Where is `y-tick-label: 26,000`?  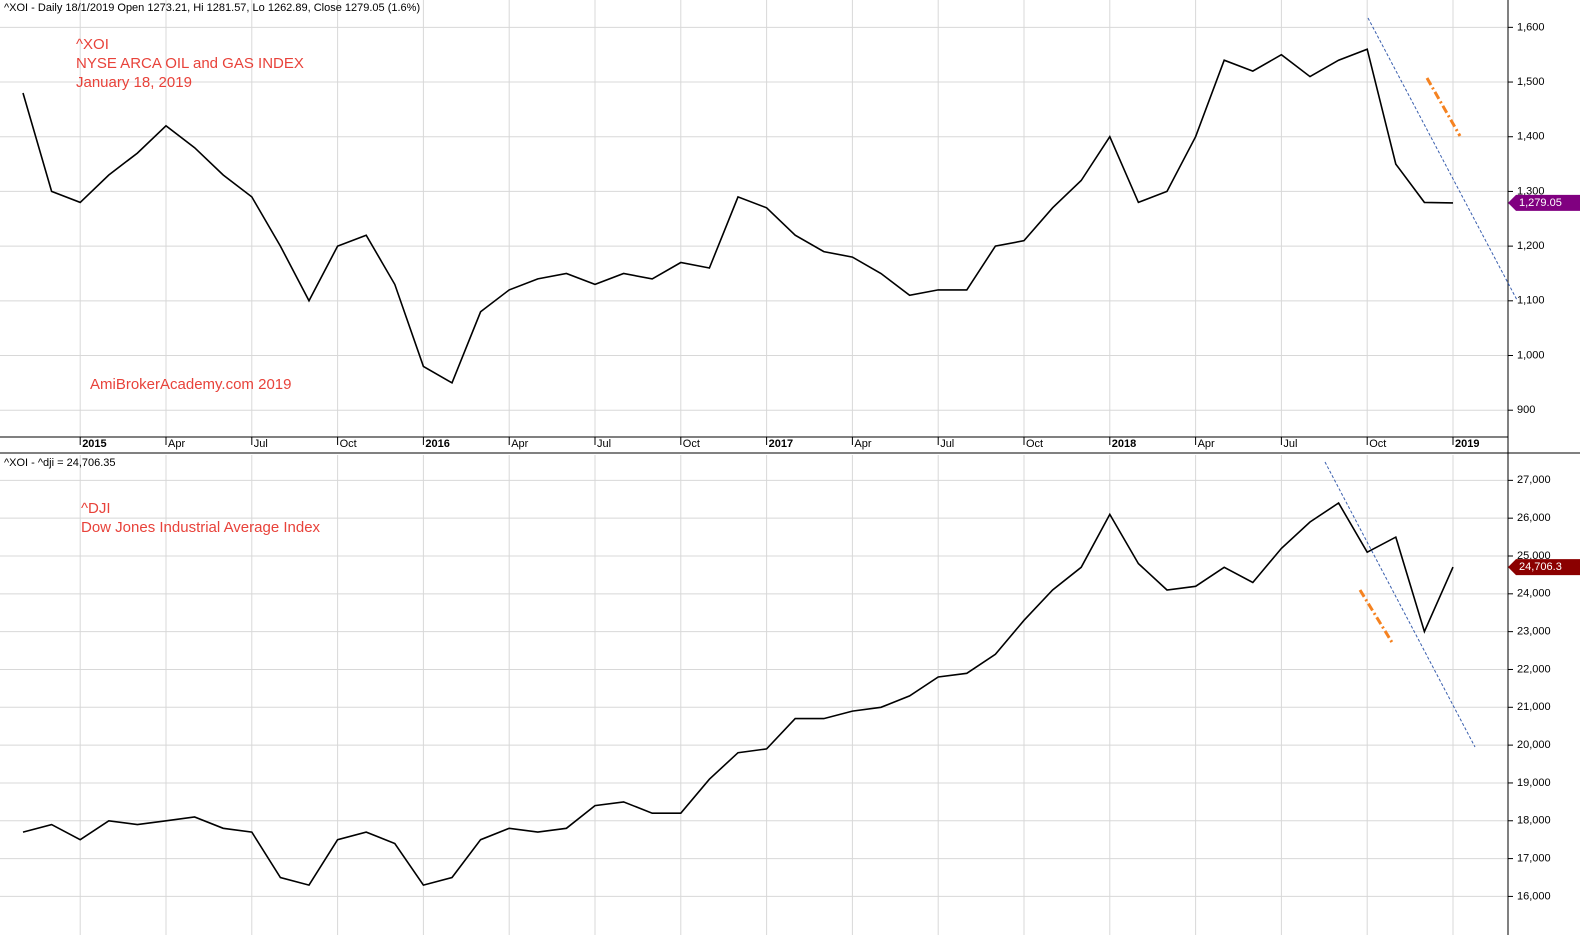
y-tick-label: 26,000 is located at coordinates (1534, 518).